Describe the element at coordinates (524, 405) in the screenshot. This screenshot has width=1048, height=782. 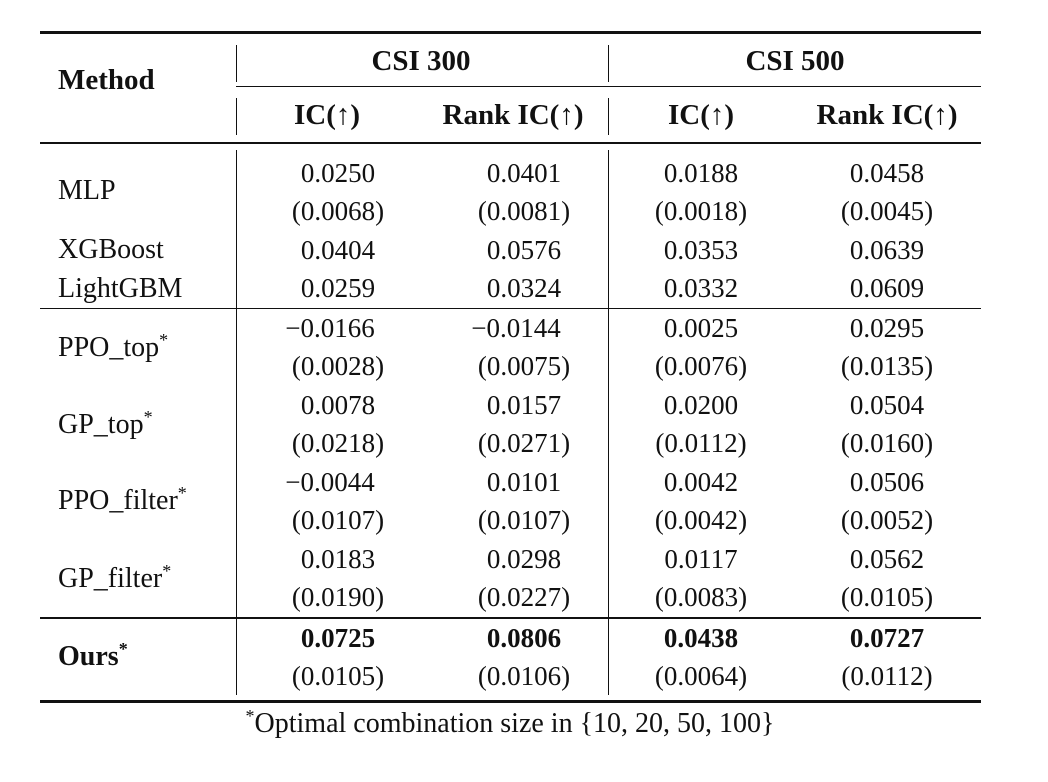
I see `gp-top-csi300-rankic: 0.0157` at that location.